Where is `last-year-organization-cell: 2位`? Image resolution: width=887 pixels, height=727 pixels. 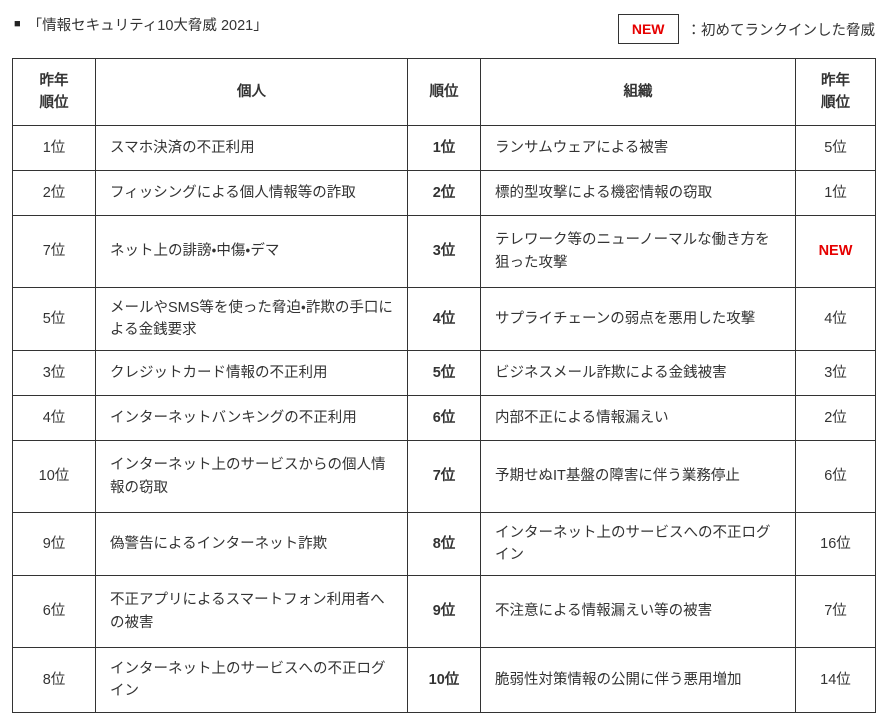 last-year-organization-cell: 2位 is located at coordinates (835, 418).